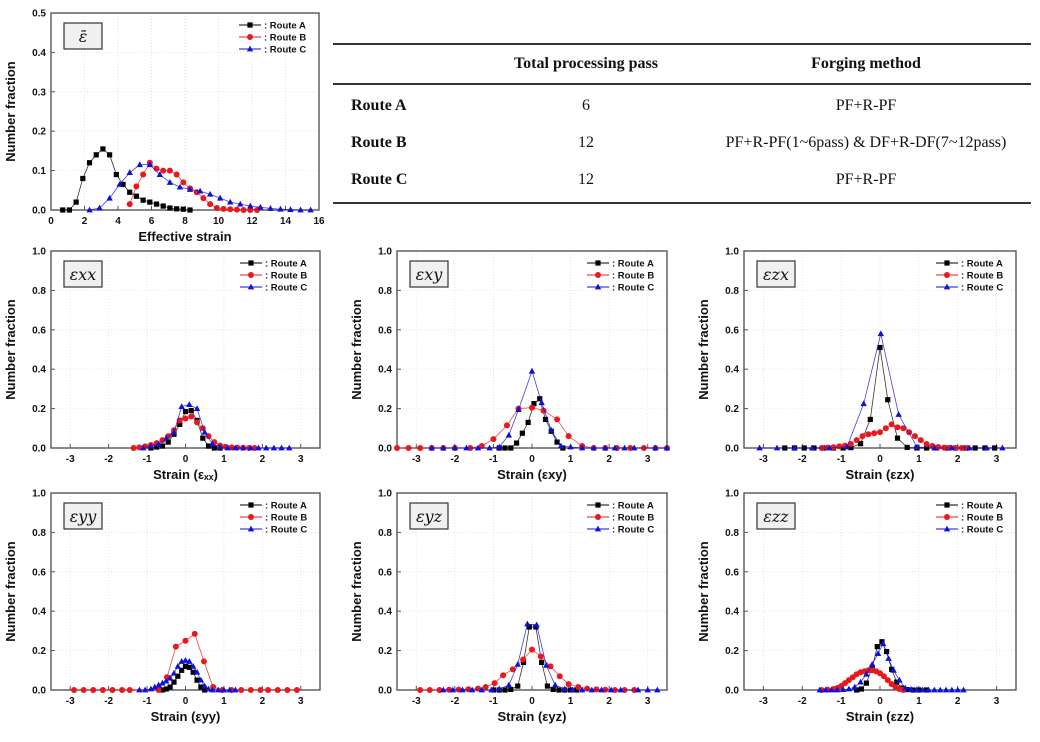 The height and width of the screenshot is (742, 1040). Describe the element at coordinates (549, 409) in the screenshot. I see `series-line` at that location.